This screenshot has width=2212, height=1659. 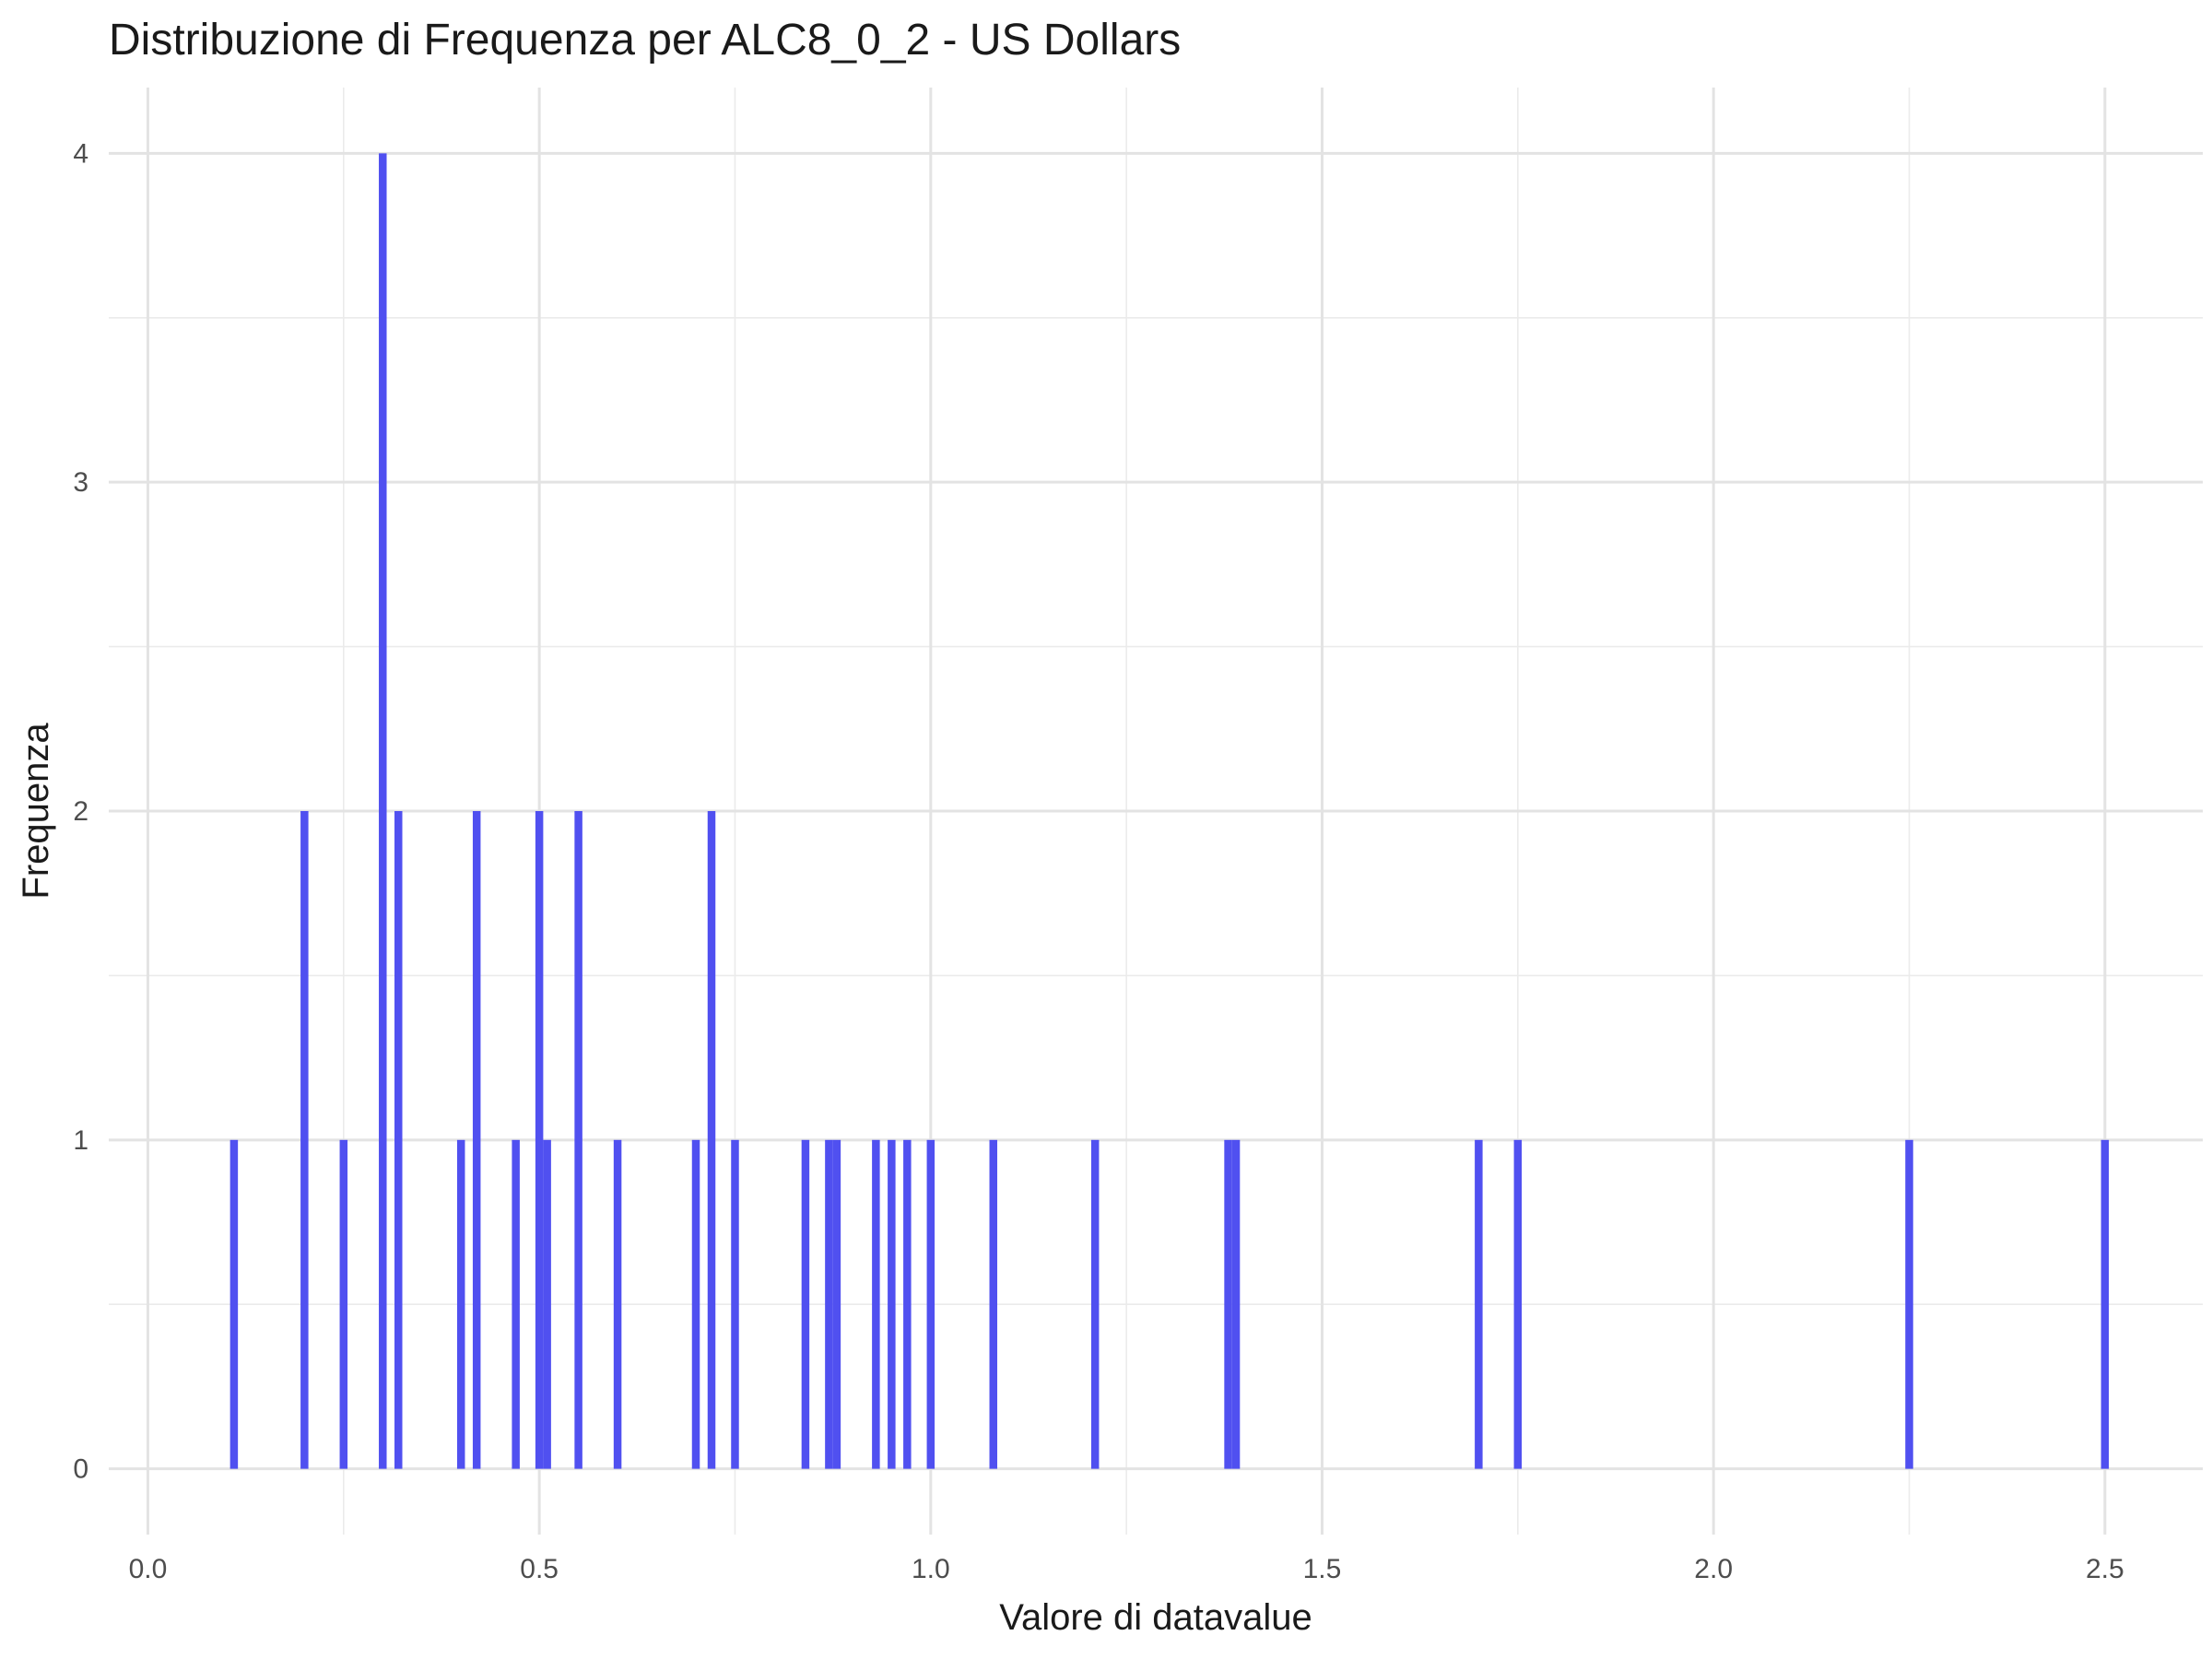 I want to click on x-tick-label: 1.5, so click(x=1322, y=1569).